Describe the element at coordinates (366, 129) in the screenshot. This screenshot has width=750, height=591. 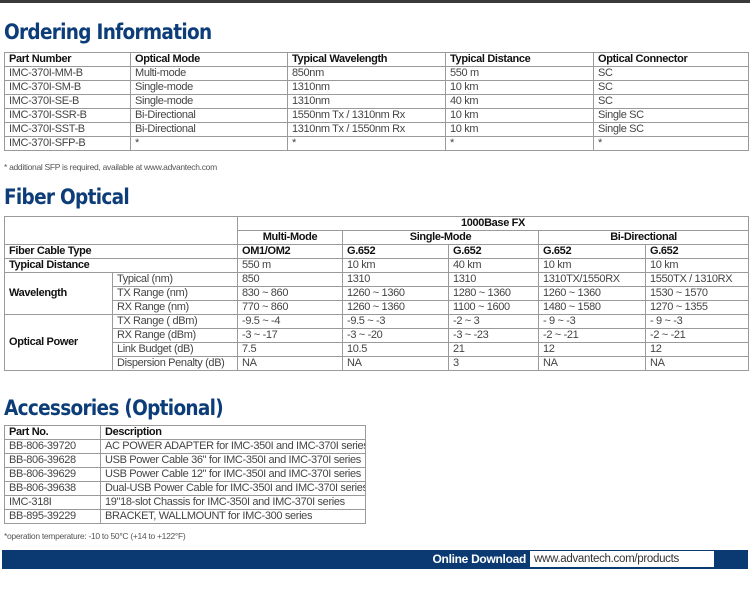
I see `table-cell: 1310nm Tx / 1550nm Rx` at that location.